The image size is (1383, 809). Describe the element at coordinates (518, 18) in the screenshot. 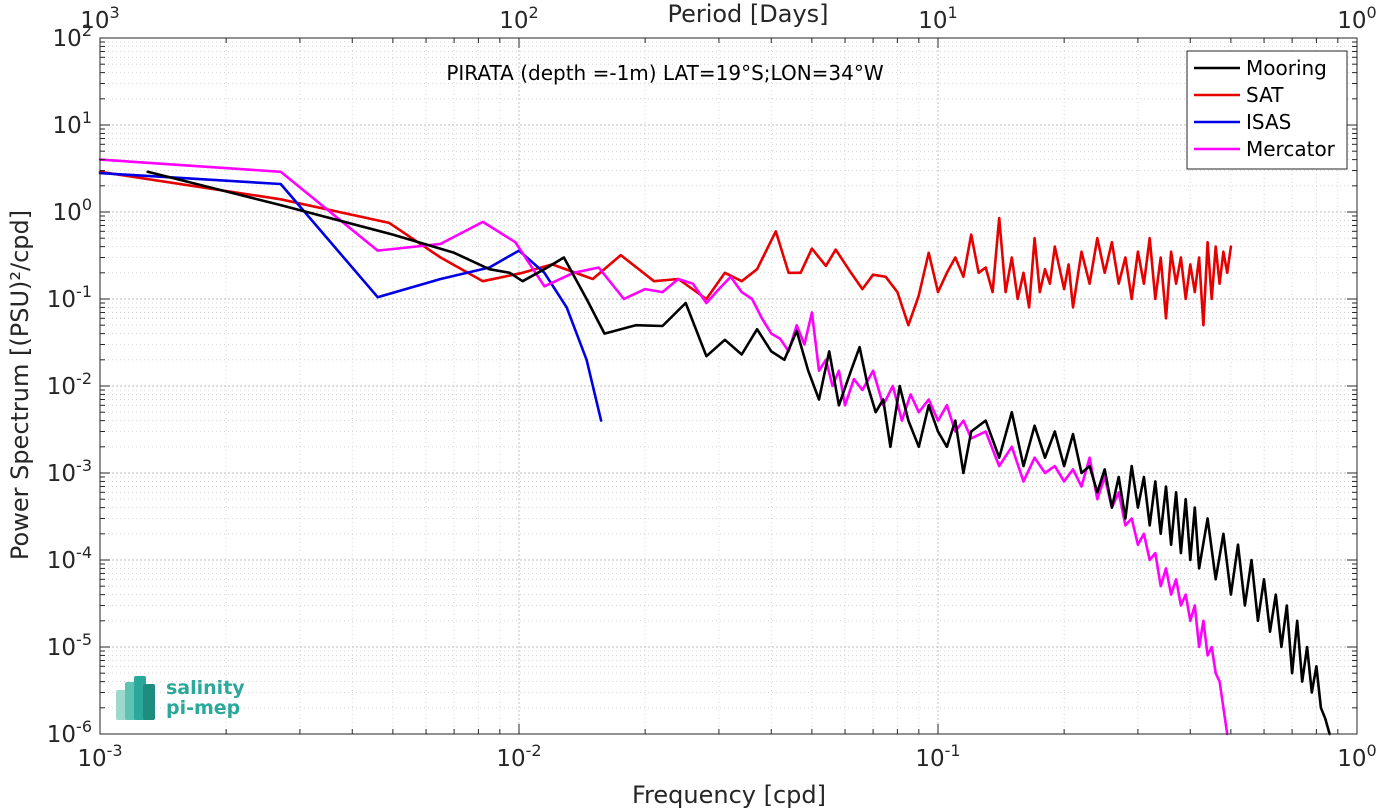

I see `top-x-tick-label: 10²` at that location.